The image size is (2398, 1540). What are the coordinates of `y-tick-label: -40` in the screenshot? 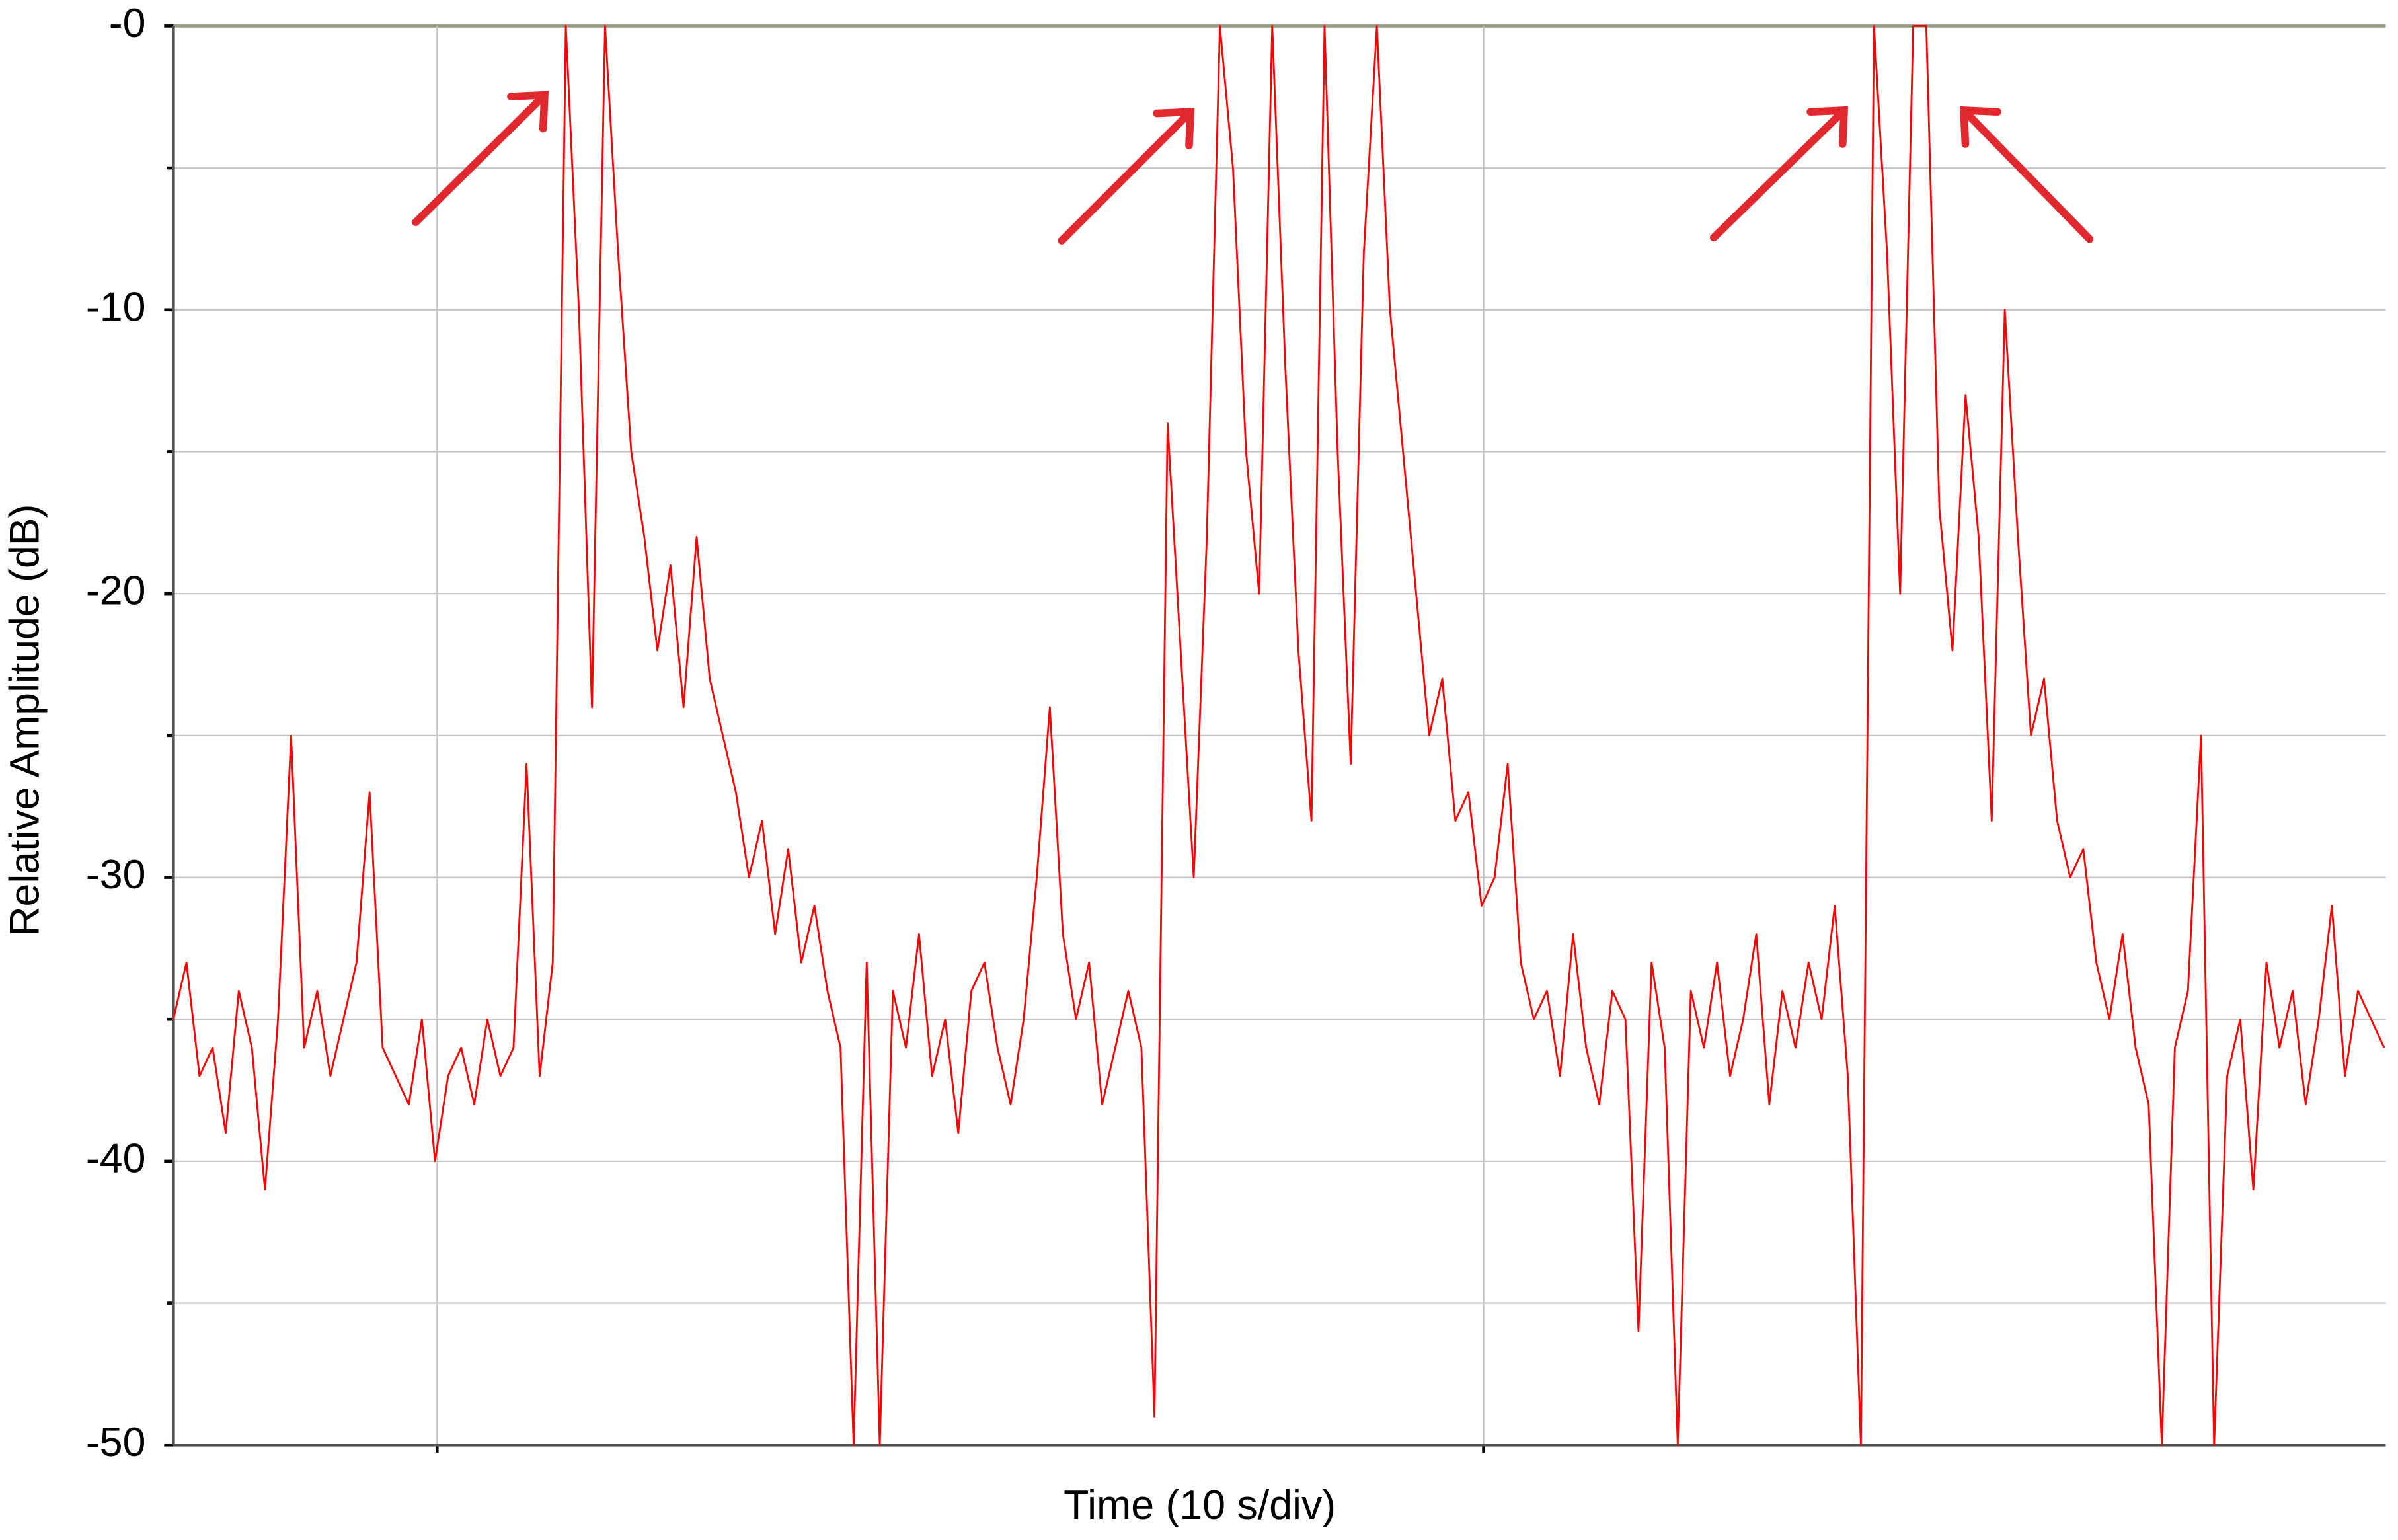 It's located at (116, 1158).